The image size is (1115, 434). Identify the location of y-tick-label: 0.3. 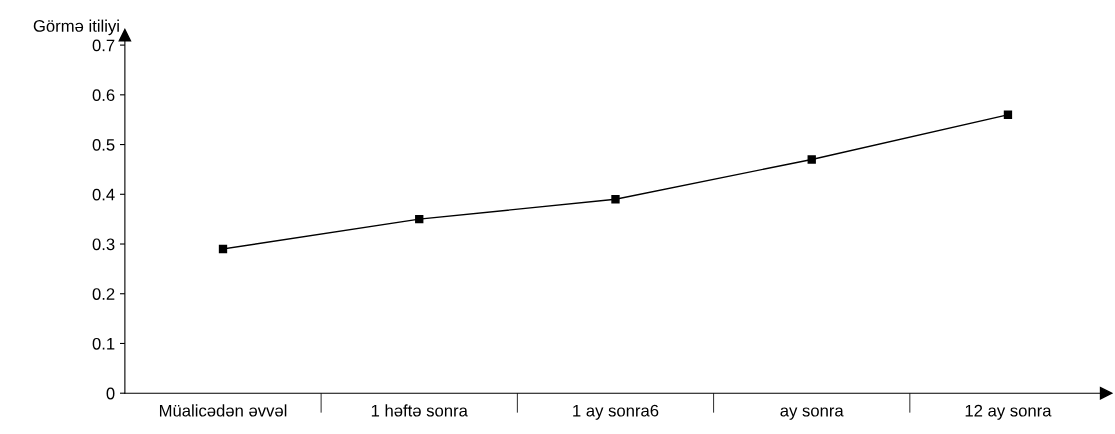
(103, 244).